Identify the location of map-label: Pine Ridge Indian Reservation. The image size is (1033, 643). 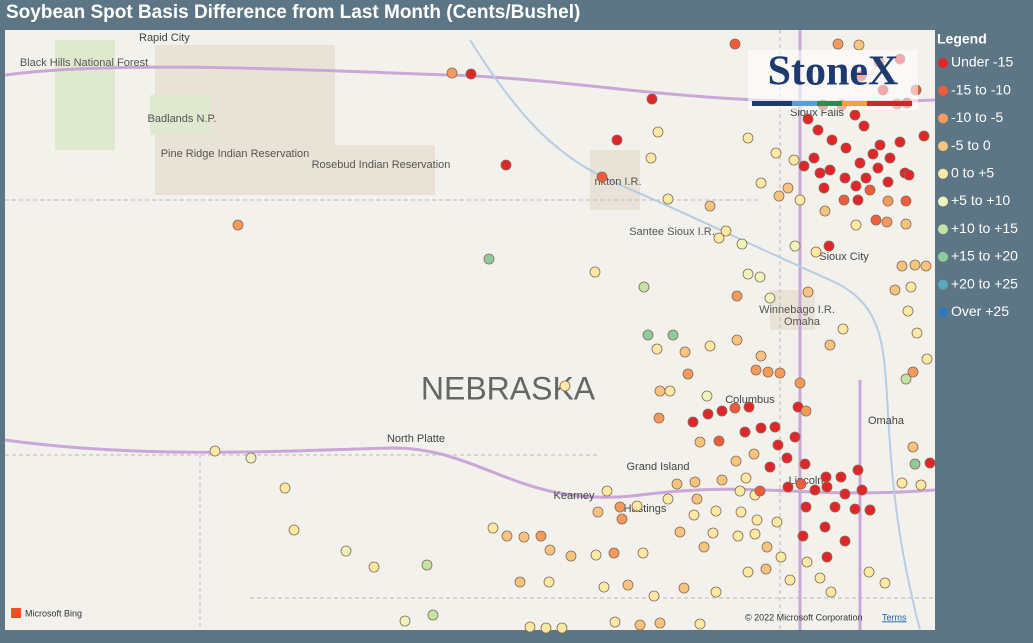
(235, 154).